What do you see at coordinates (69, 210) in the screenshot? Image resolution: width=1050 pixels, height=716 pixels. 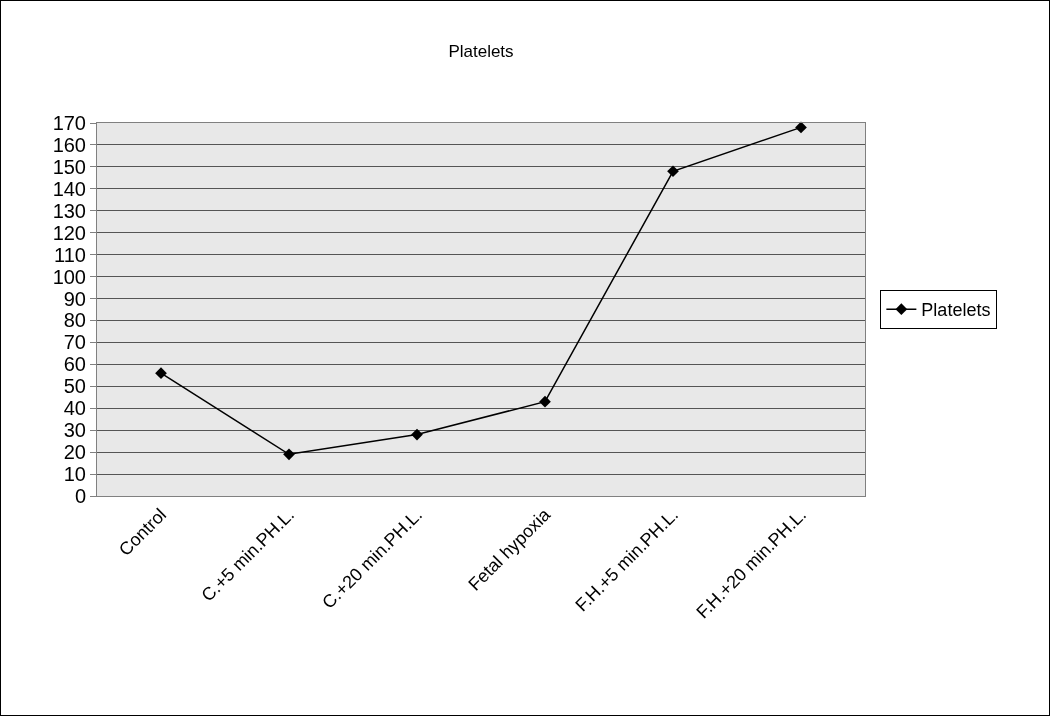 I see `y-tick-label: 130` at bounding box center [69, 210].